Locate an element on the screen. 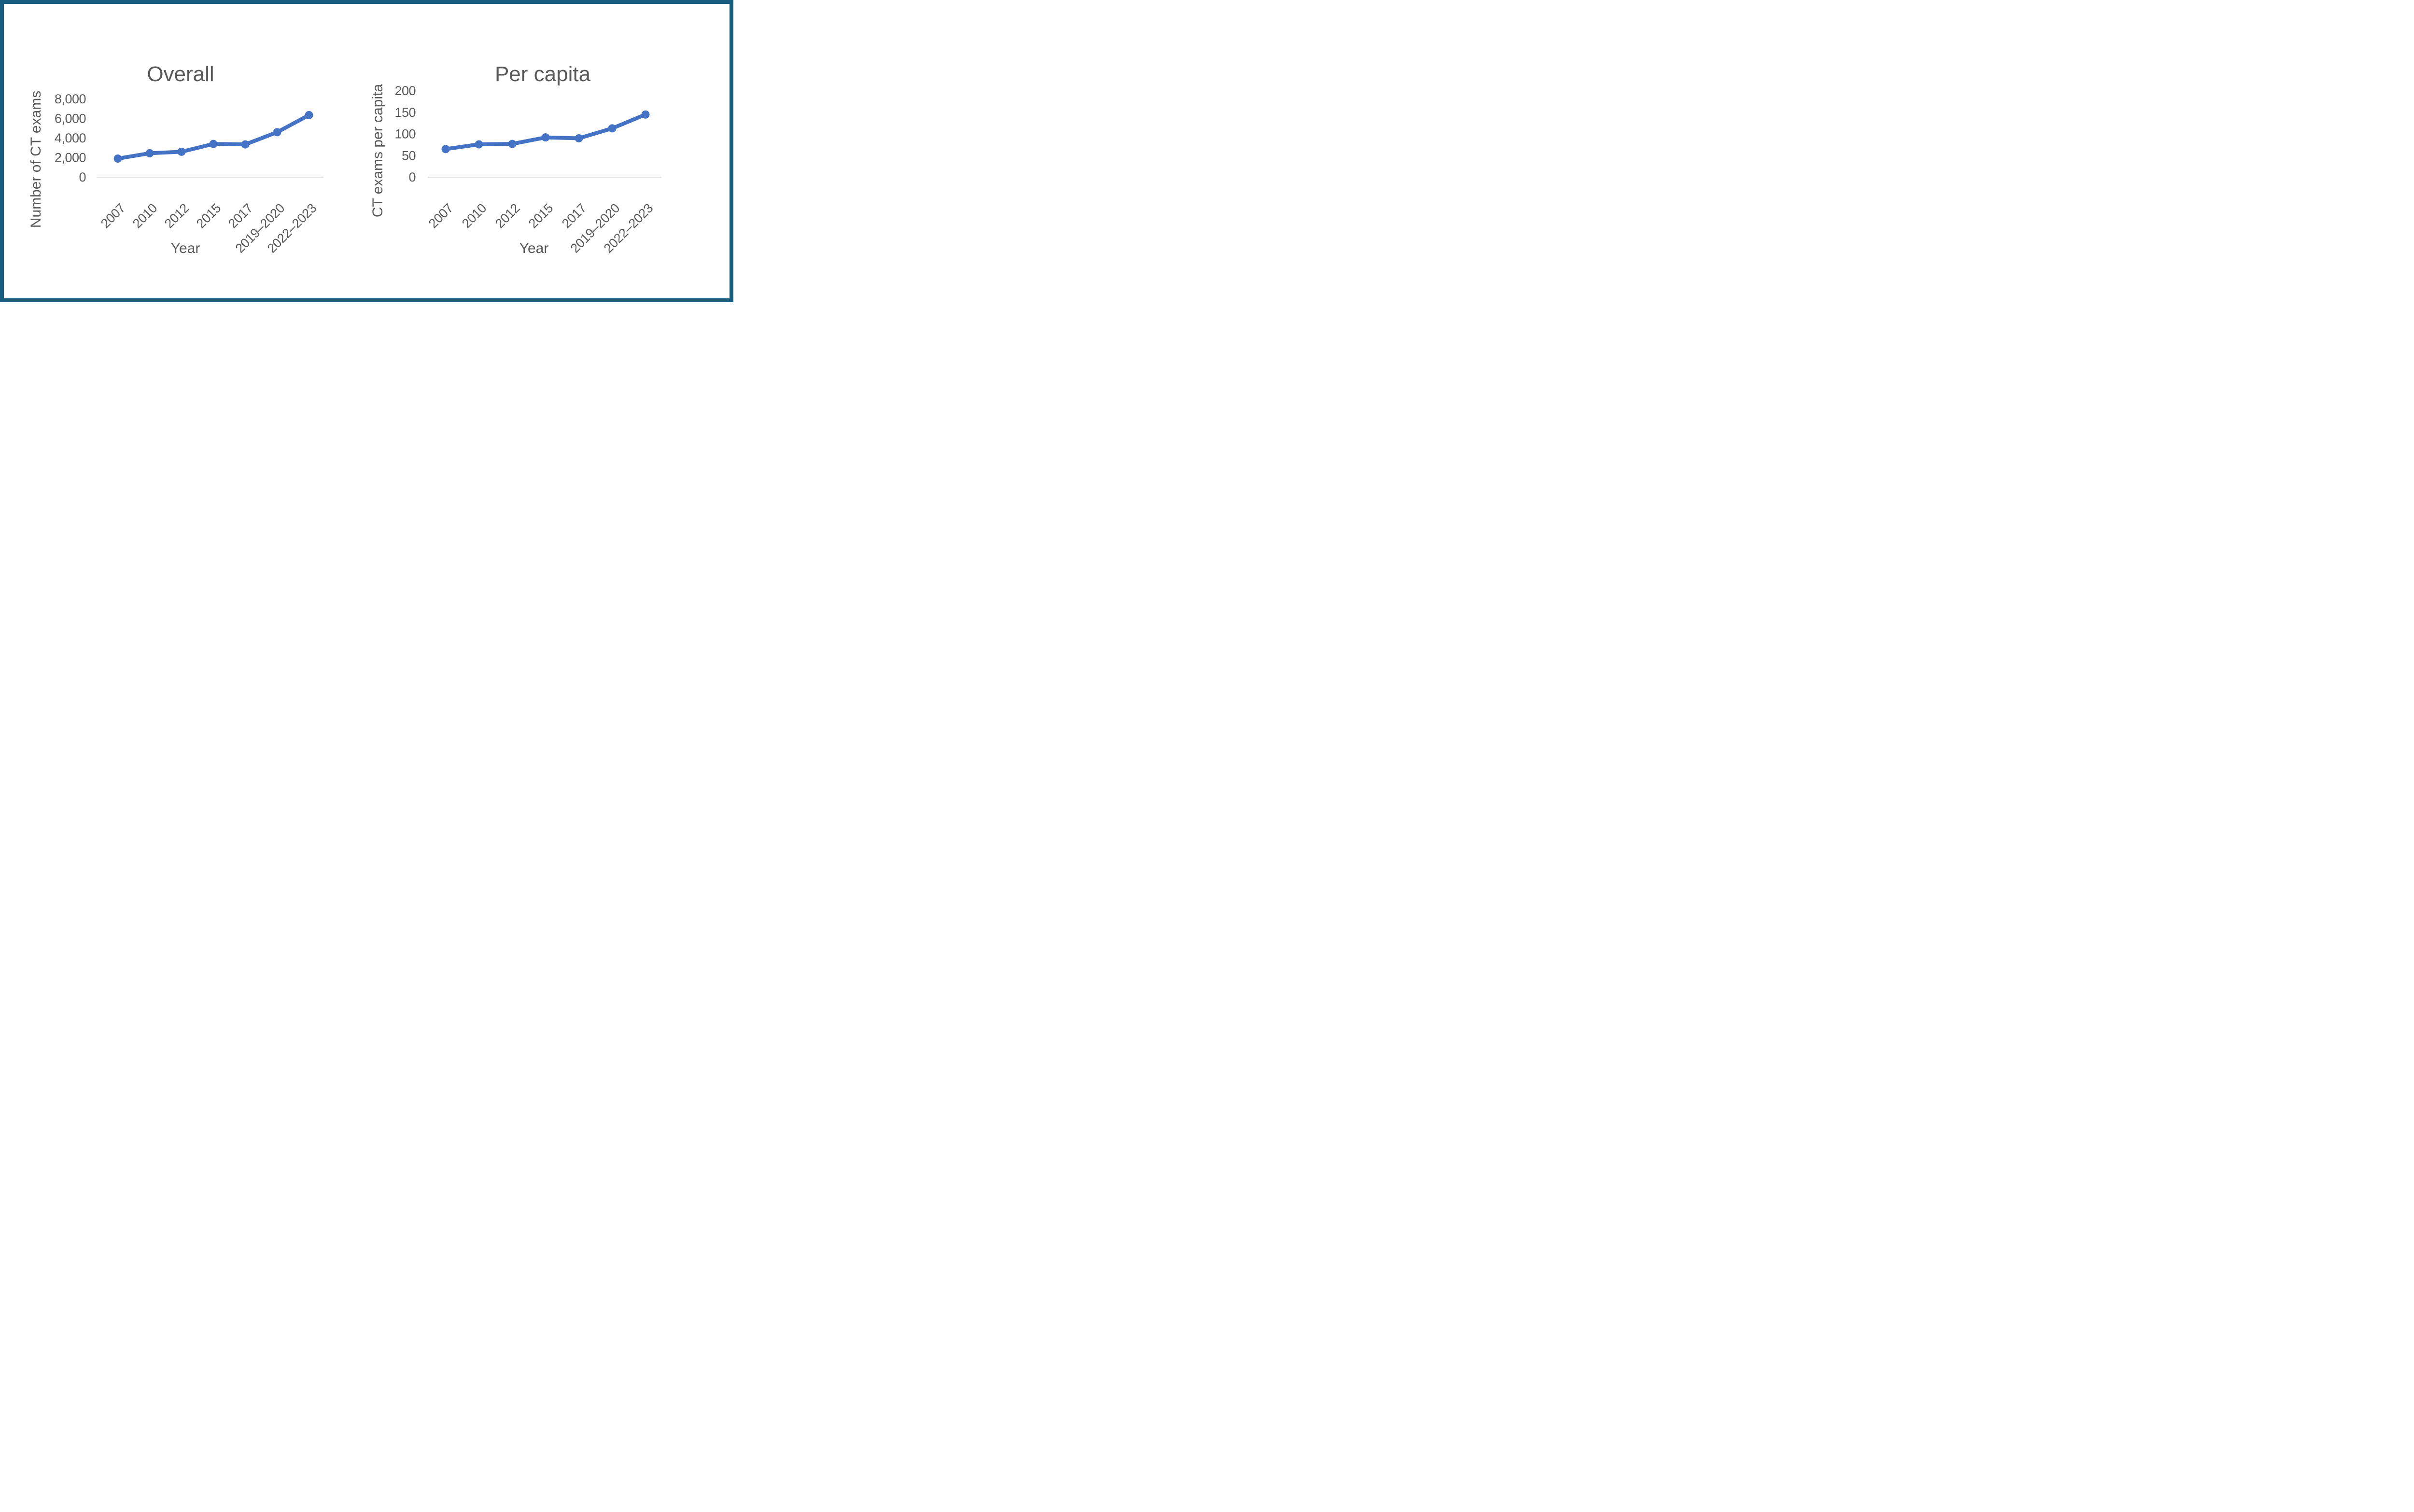  x-axis-tick-label: 2017 is located at coordinates (574, 216).